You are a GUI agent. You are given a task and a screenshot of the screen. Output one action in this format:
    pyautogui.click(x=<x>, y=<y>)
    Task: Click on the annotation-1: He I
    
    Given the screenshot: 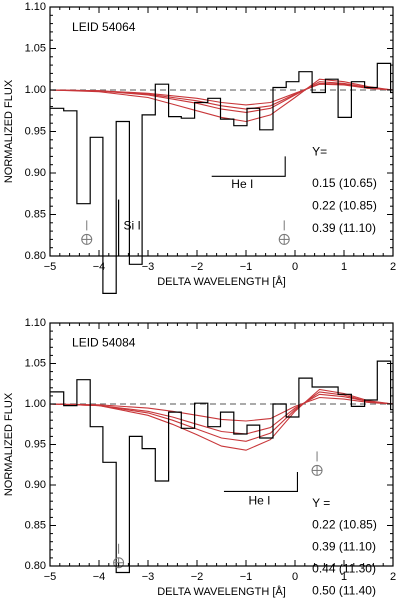 What is the action you would take?
    pyautogui.click(x=259, y=500)
    